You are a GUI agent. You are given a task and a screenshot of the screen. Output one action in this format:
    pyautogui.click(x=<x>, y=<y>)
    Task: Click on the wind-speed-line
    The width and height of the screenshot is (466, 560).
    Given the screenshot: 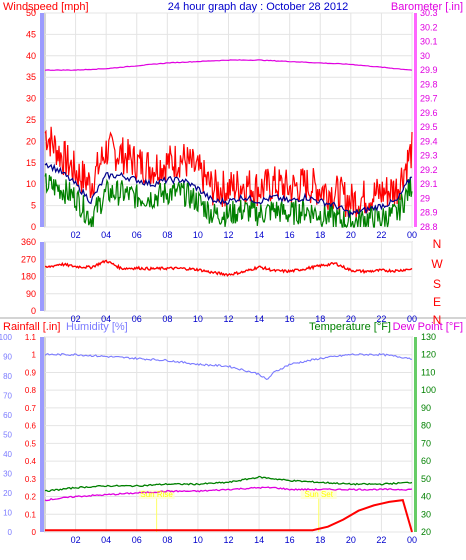 What is the action you would take?
    pyautogui.click(x=228, y=201)
    